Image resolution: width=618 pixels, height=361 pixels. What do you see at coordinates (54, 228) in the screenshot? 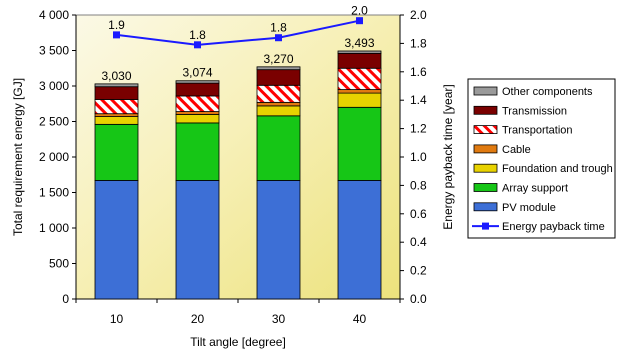
I see `left-tick-label: 1 000` at bounding box center [54, 228].